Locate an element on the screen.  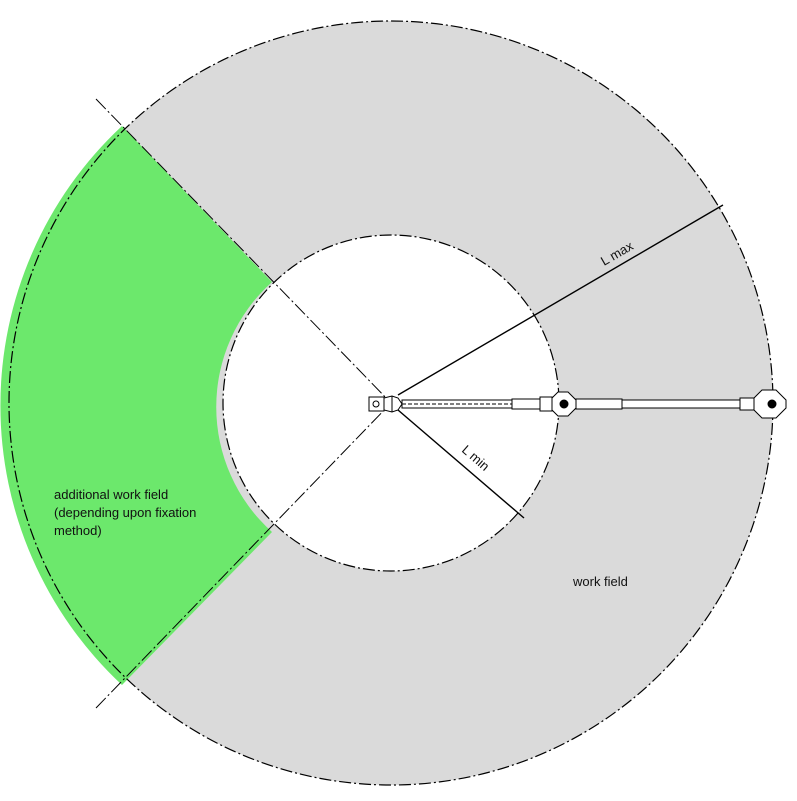
additional-work-field-label-line1: additional work field is located at coordinates (111, 494).